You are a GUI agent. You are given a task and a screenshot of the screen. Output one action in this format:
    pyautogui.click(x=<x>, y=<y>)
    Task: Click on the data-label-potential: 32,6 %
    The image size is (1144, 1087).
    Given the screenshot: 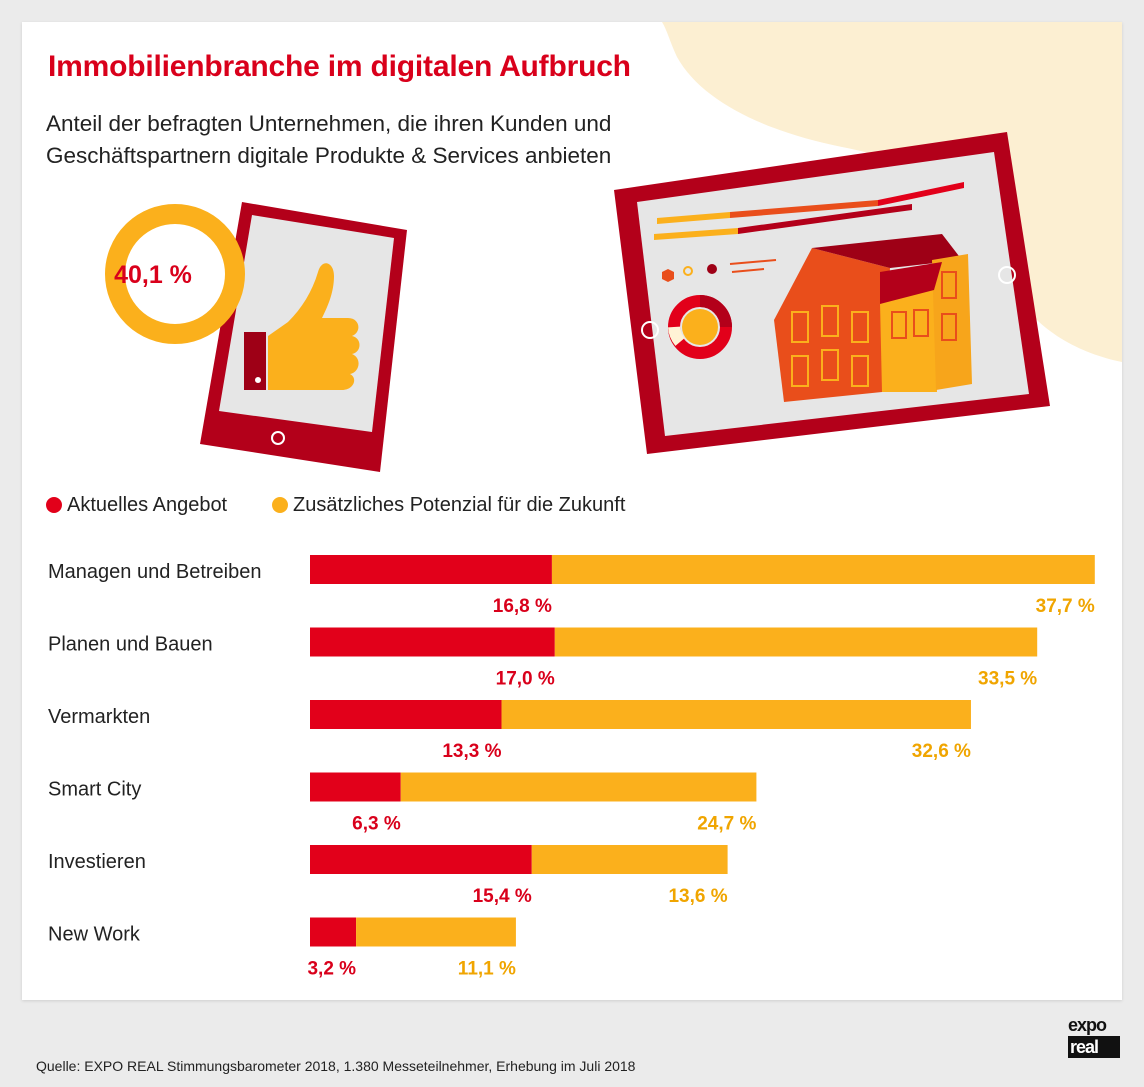 What is the action you would take?
    pyautogui.click(x=941, y=751)
    